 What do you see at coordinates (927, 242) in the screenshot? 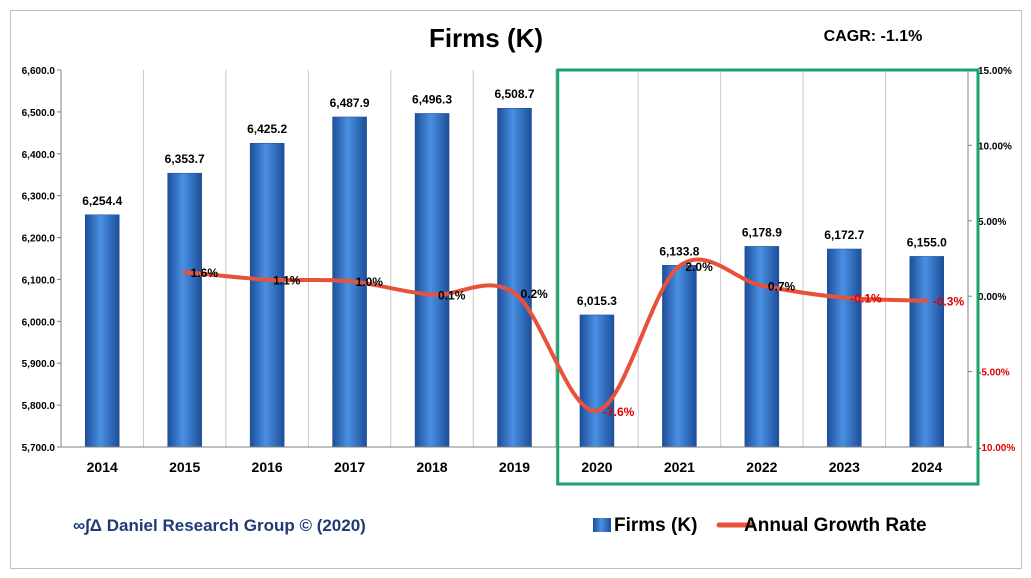
I see `bar-value-label: 6,155.0` at bounding box center [927, 242].